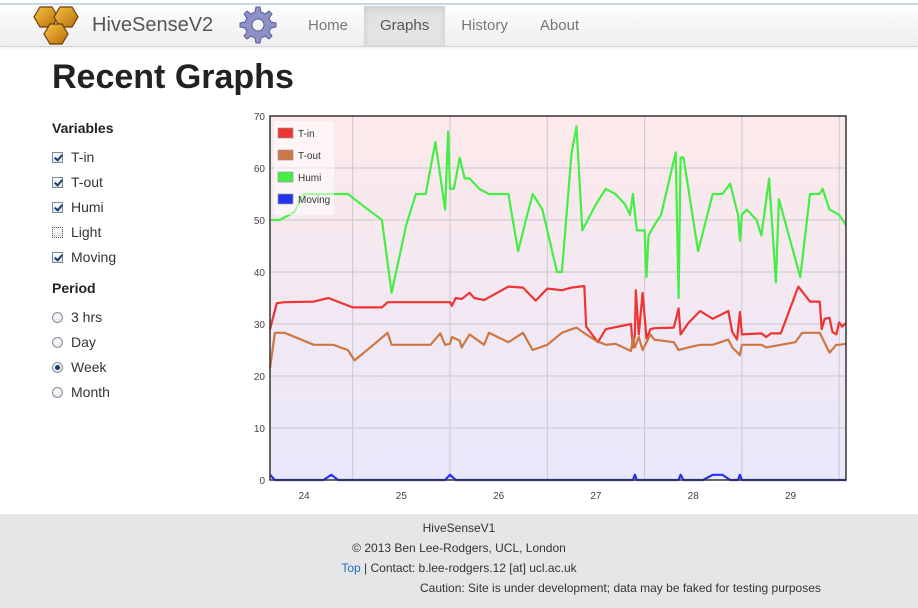 This screenshot has width=918, height=608. What do you see at coordinates (260, 221) in the screenshot?
I see `y-tick-label: 50` at bounding box center [260, 221].